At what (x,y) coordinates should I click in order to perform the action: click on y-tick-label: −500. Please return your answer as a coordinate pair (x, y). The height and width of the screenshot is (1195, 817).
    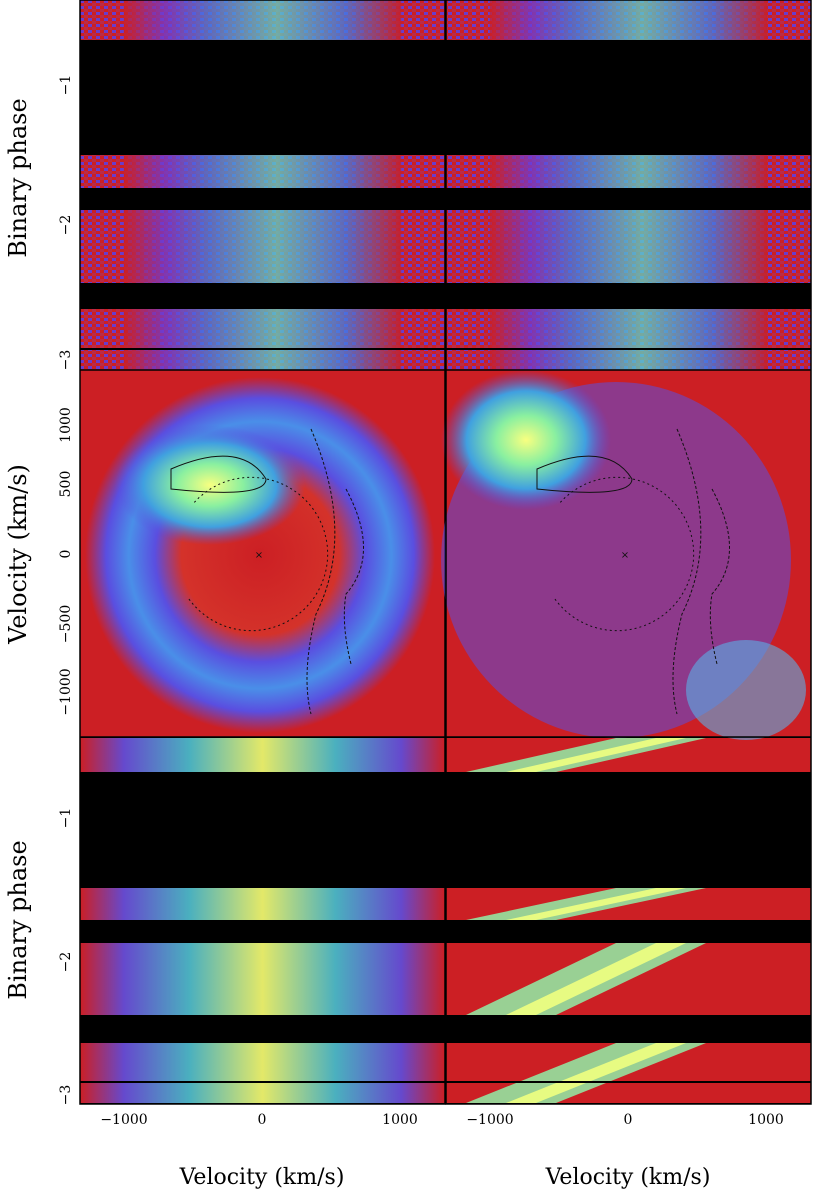
    Looking at the image, I should click on (66, 624).